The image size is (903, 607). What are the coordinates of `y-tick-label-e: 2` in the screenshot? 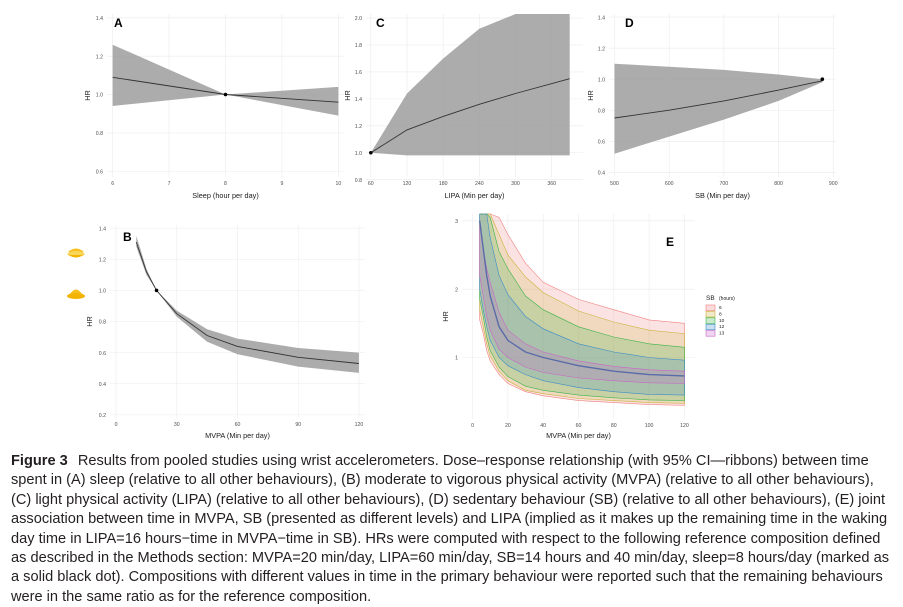 It's located at (456, 290).